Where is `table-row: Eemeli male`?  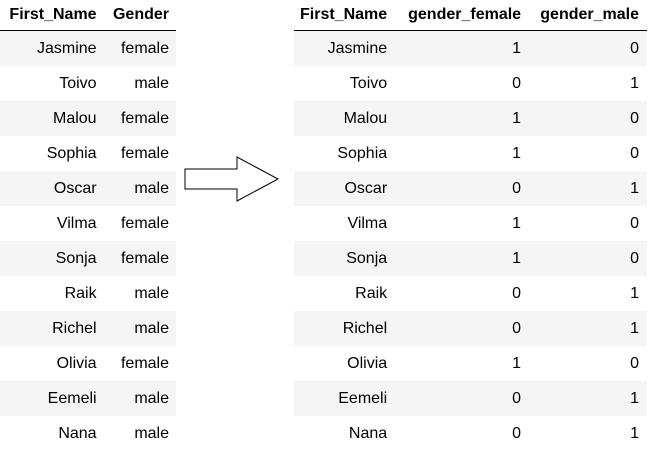
table-row: Eemeli male is located at coordinates (88, 398).